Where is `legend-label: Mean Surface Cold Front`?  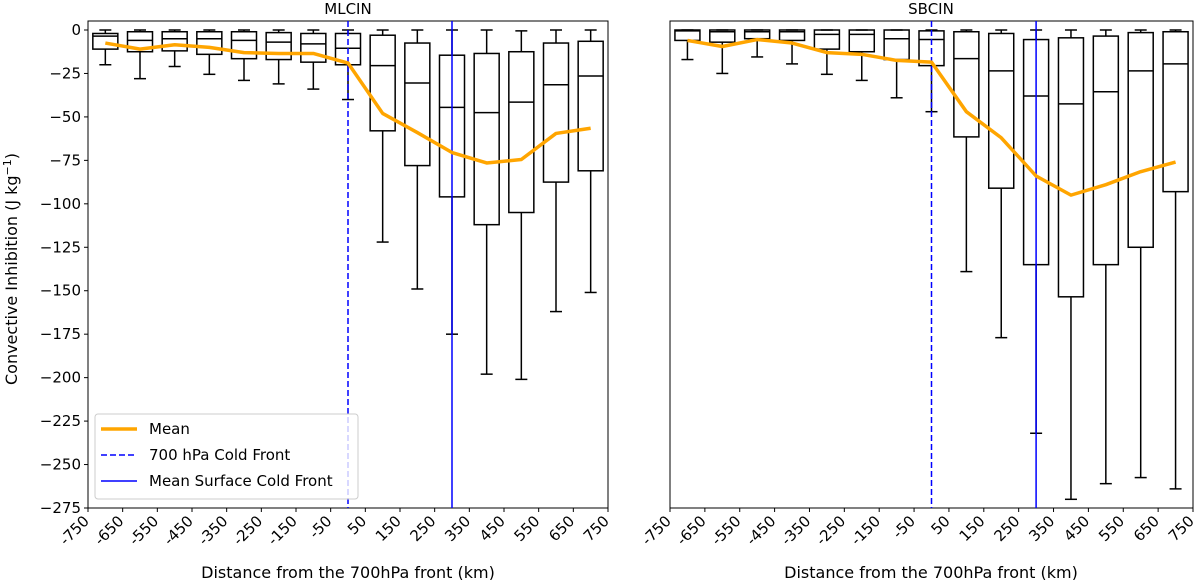
legend-label: Mean Surface Cold Front is located at coordinates (241, 481).